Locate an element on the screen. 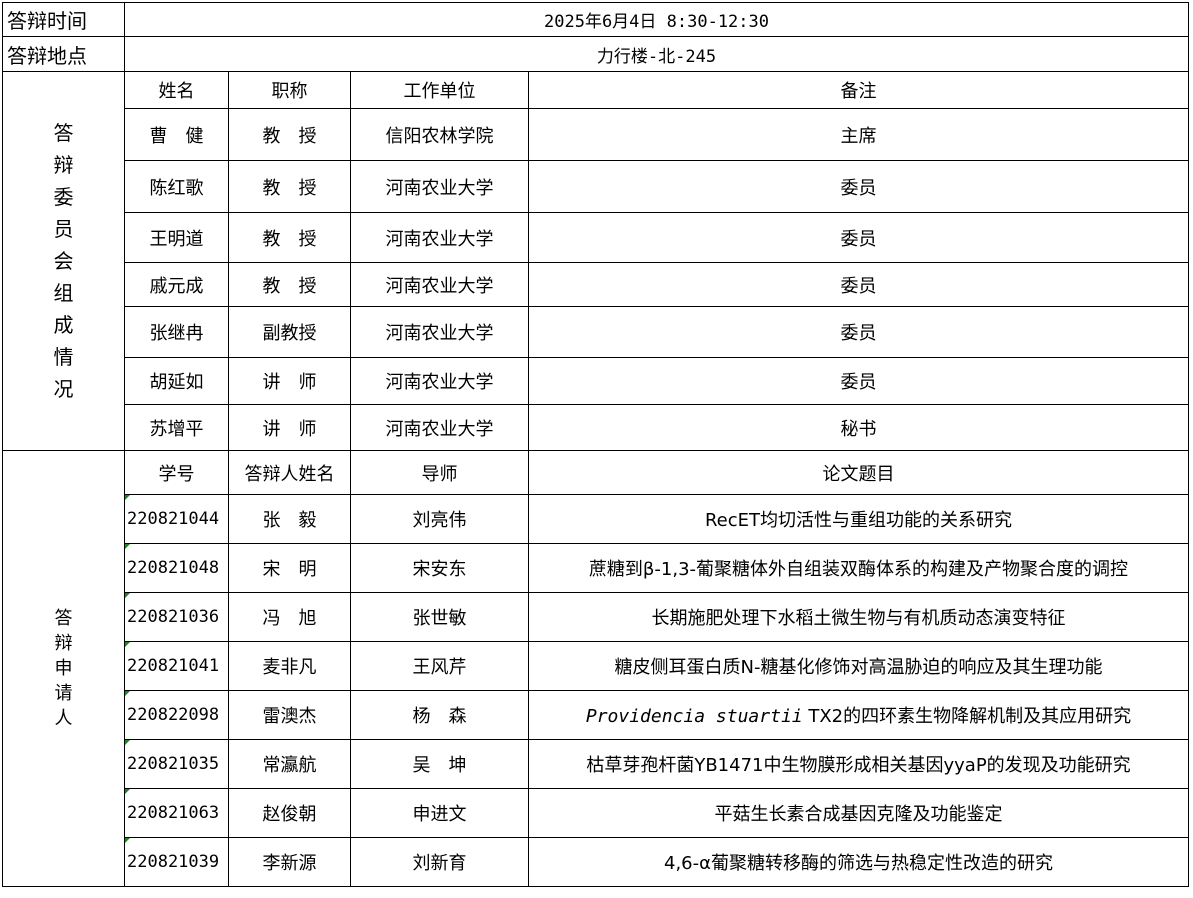  column-header: 职称 is located at coordinates (289, 90).